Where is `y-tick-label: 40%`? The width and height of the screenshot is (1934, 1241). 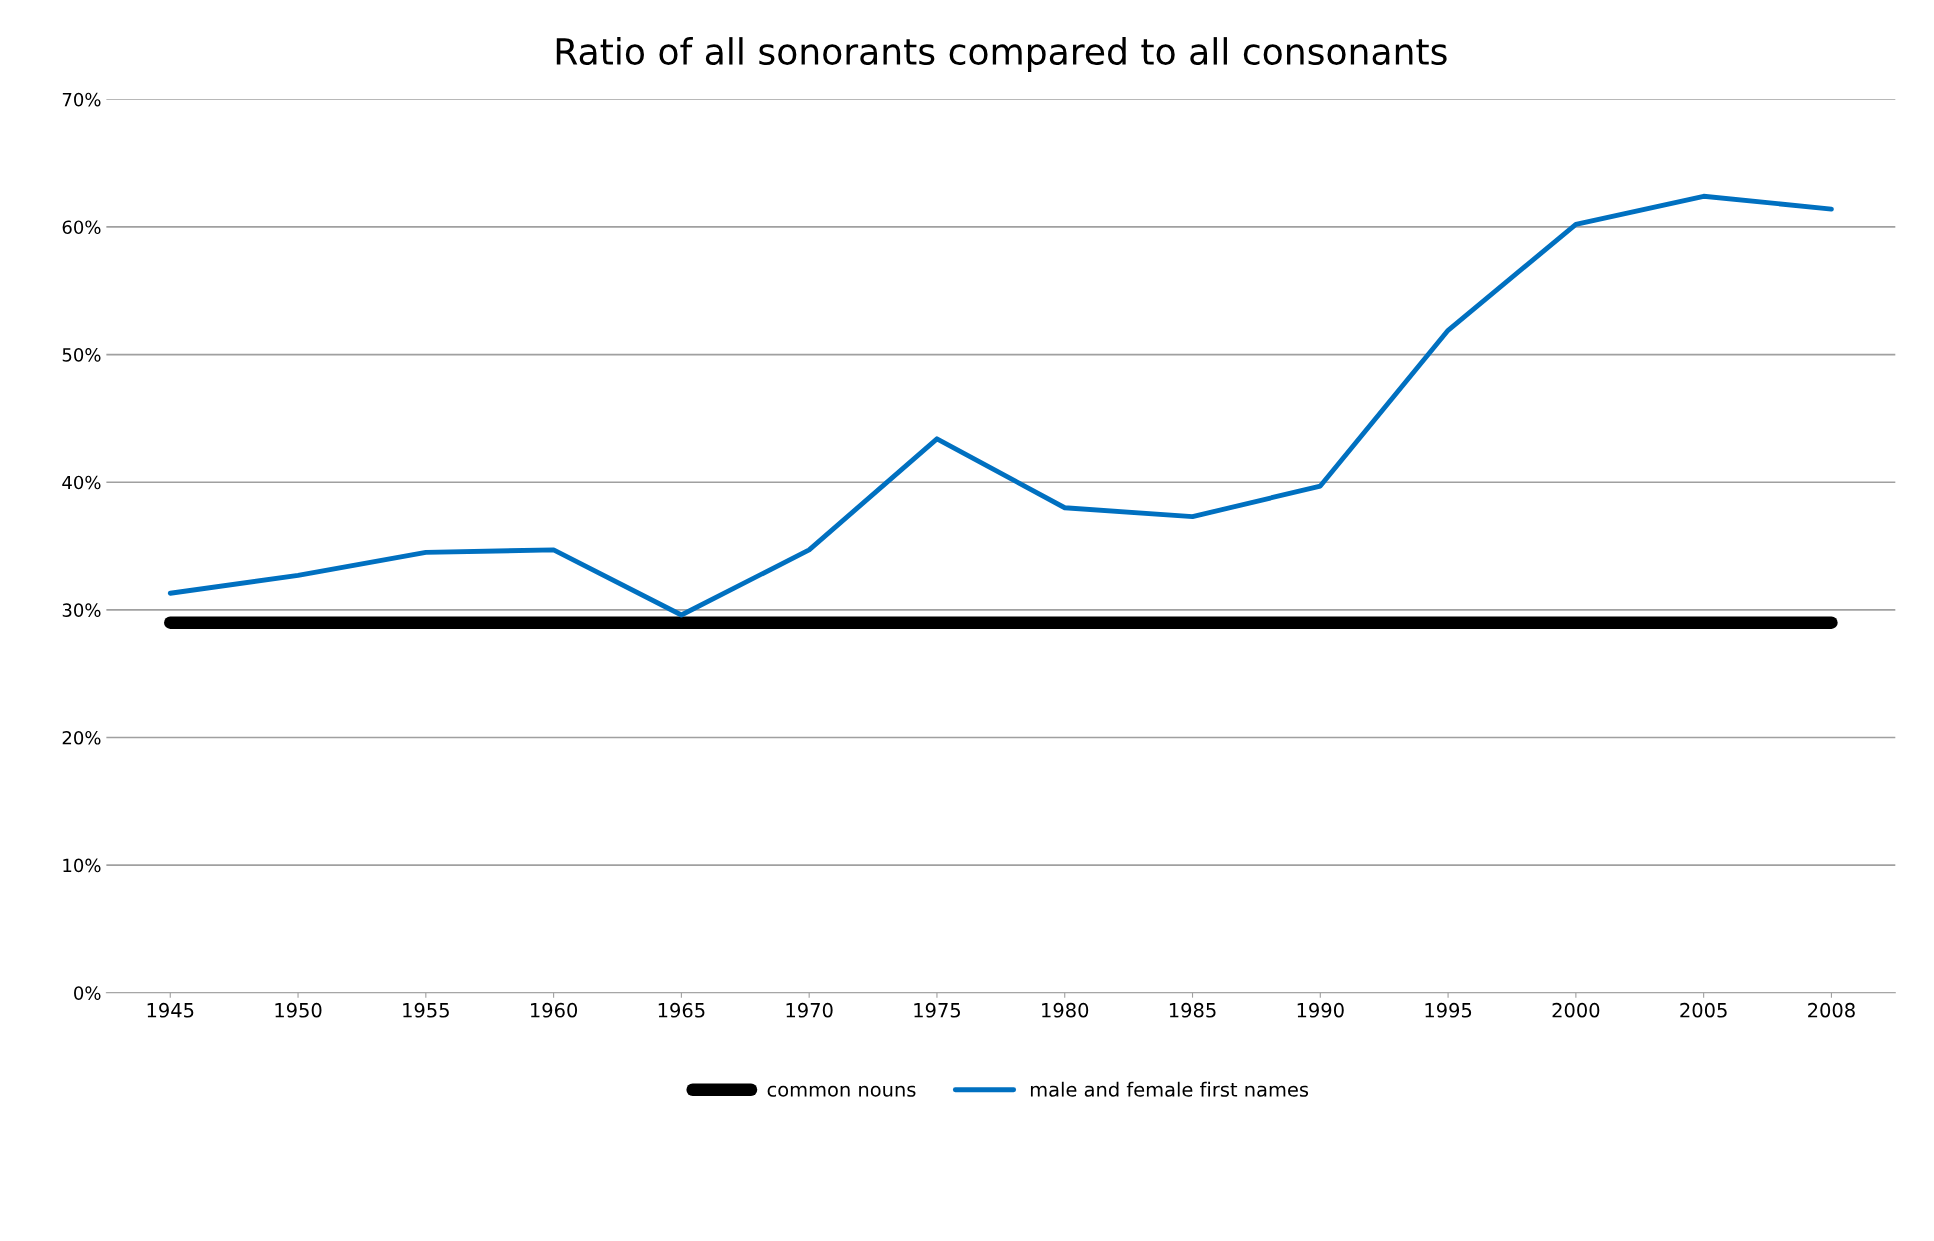
y-tick-label: 40% is located at coordinates (81, 482).